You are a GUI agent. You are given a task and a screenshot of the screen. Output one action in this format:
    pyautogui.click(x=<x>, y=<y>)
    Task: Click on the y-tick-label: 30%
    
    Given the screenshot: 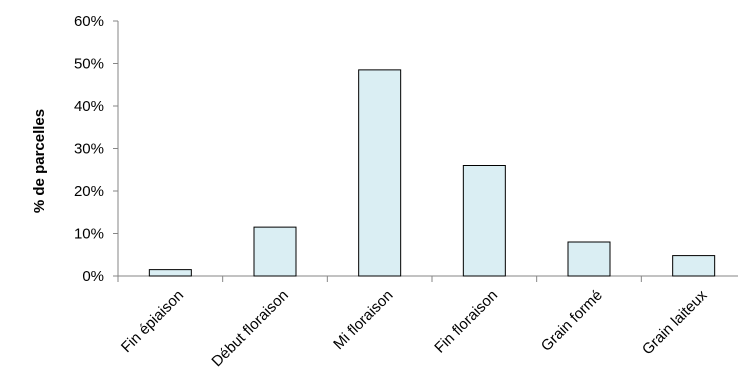 What is the action you would take?
    pyautogui.click(x=89, y=149)
    